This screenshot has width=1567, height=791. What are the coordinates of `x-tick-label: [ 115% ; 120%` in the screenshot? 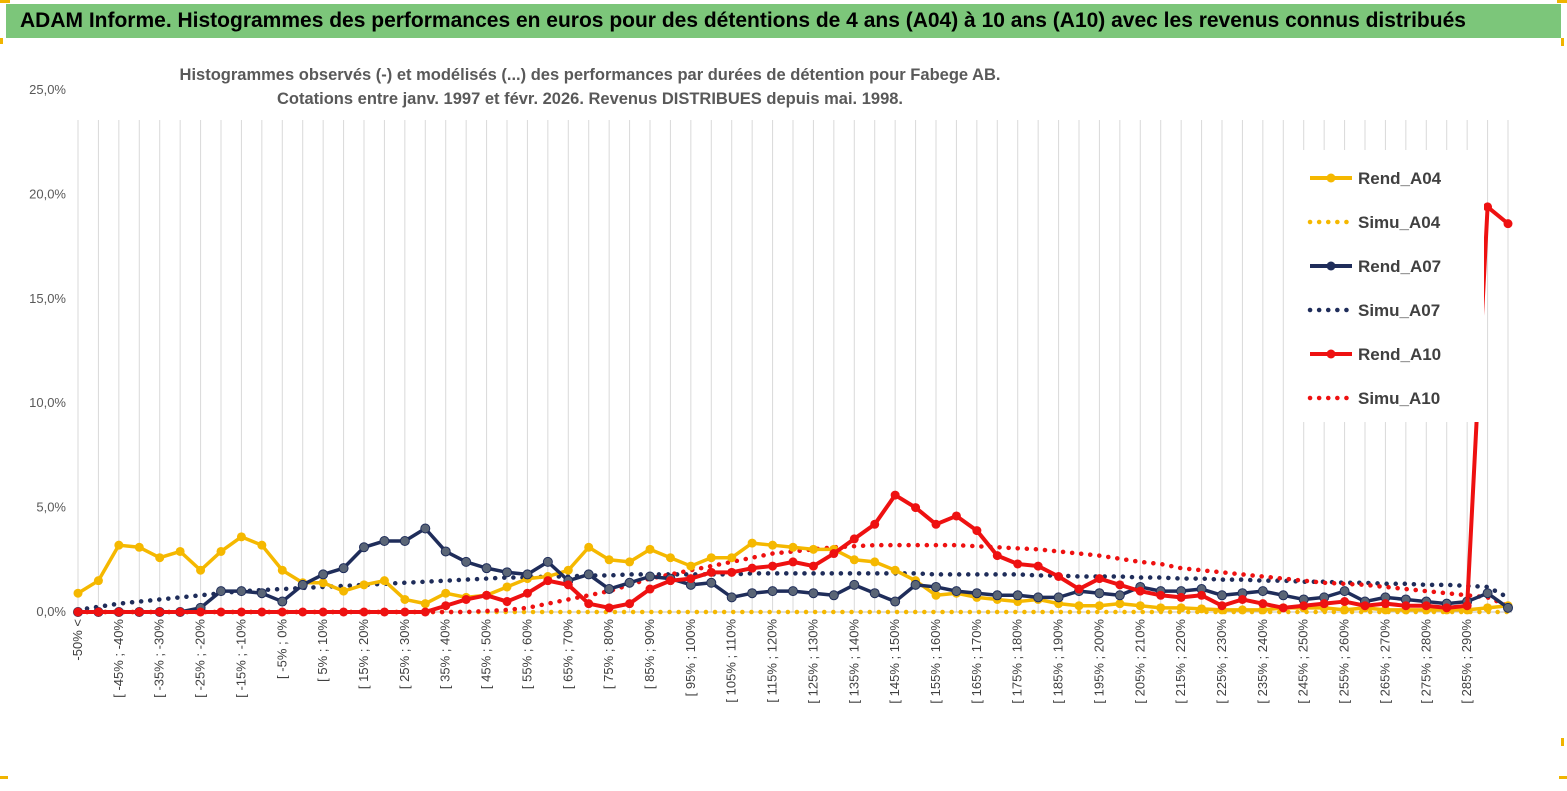 It's located at (772, 661).